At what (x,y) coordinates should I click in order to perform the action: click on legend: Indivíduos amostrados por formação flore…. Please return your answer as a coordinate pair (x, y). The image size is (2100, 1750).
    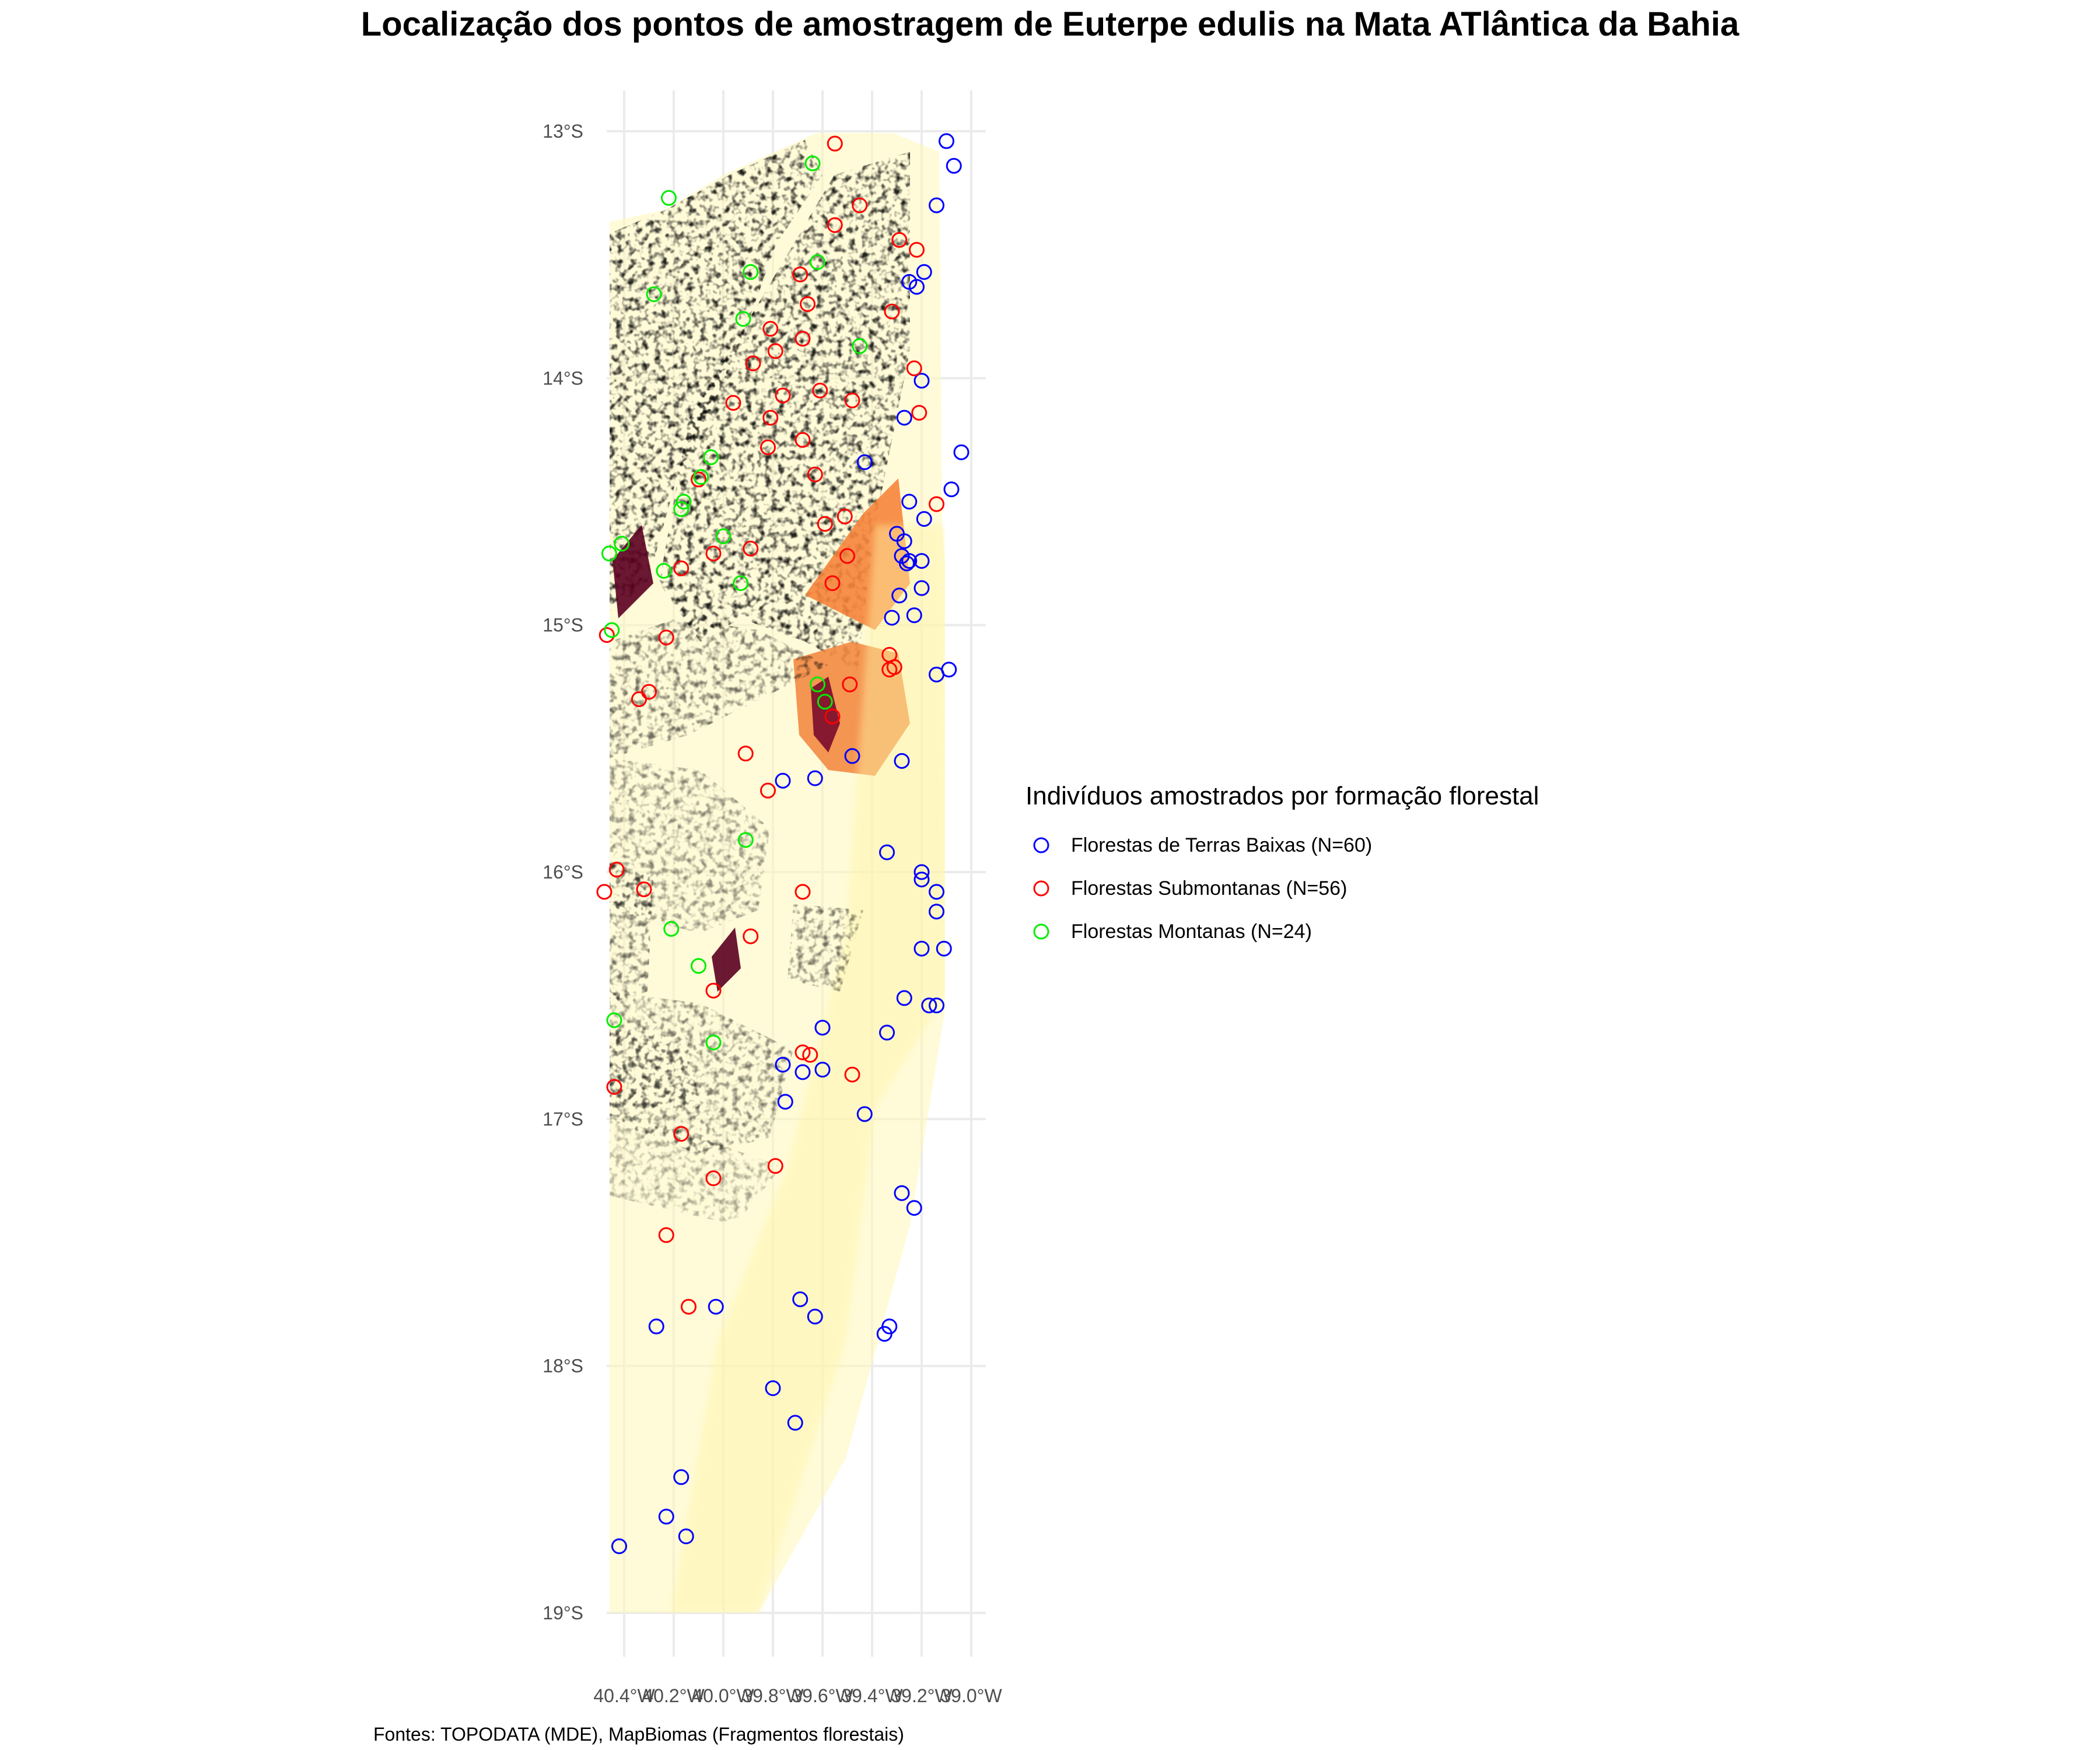
    Looking at the image, I should click on (1282, 867).